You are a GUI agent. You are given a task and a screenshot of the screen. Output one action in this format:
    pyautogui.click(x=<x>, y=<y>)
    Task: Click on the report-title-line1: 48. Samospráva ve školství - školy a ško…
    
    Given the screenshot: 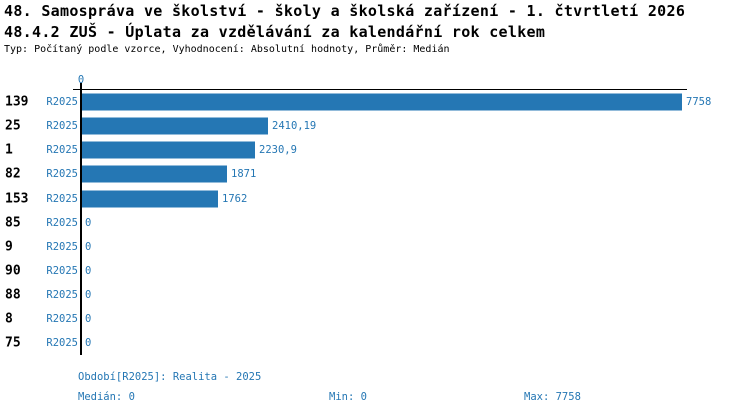 What is the action you would take?
    pyautogui.click(x=345, y=11)
    